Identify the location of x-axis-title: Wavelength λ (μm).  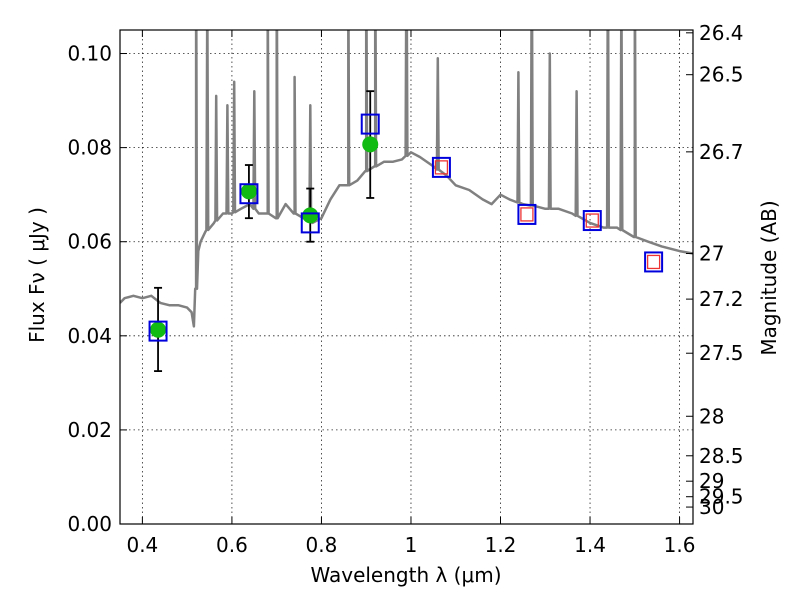
(405, 575).